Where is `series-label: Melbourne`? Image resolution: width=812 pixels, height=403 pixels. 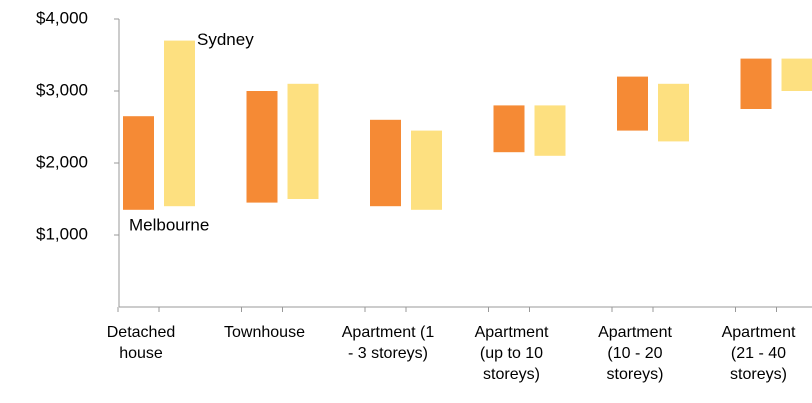
series-label: Melbourne is located at coordinates (169, 224).